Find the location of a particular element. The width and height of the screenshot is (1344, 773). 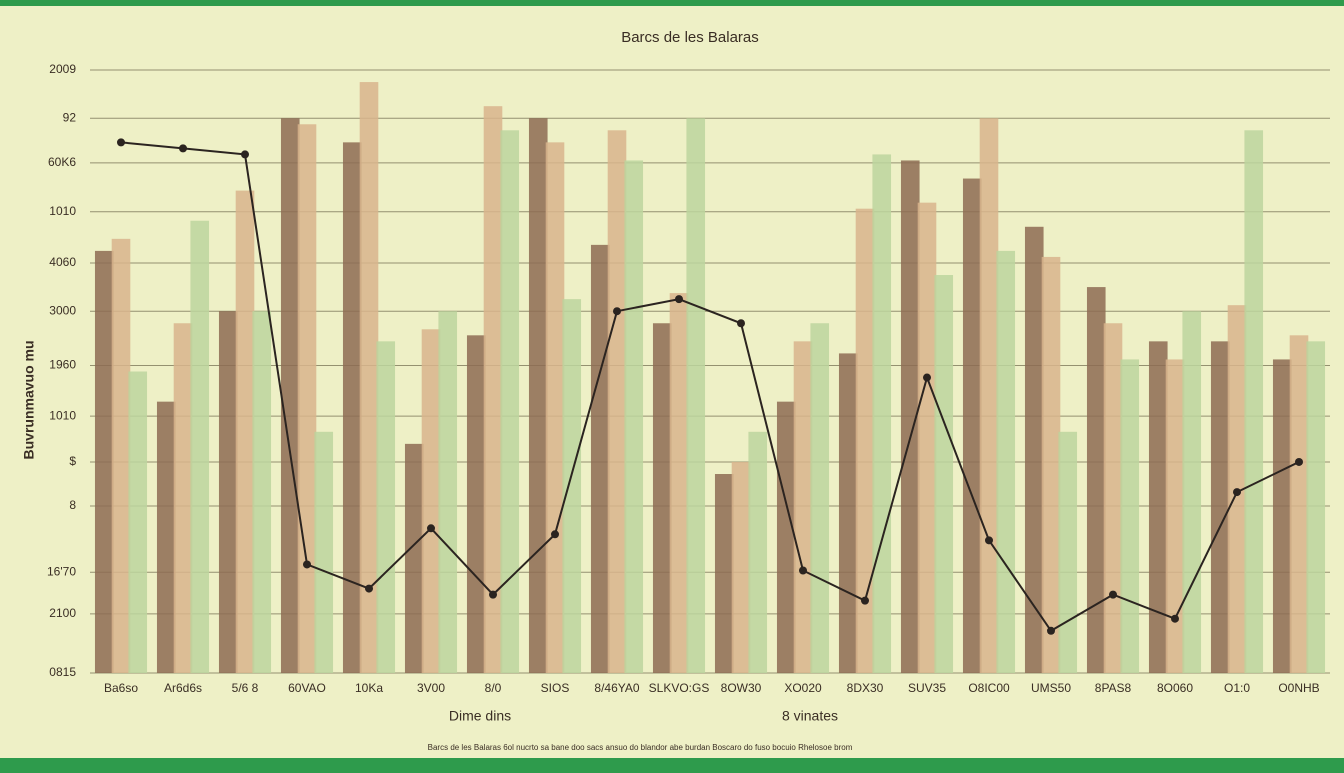

x-tick-label: 8PAS8 is located at coordinates (1113, 688).